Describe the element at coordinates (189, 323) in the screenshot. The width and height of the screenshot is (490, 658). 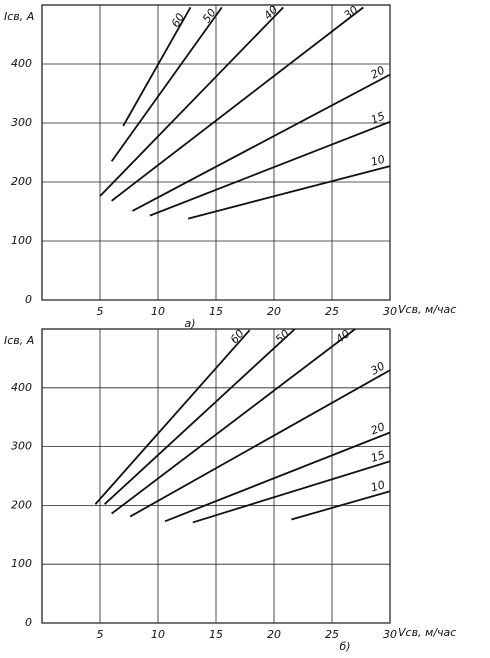
I see `caption: а)` at that location.